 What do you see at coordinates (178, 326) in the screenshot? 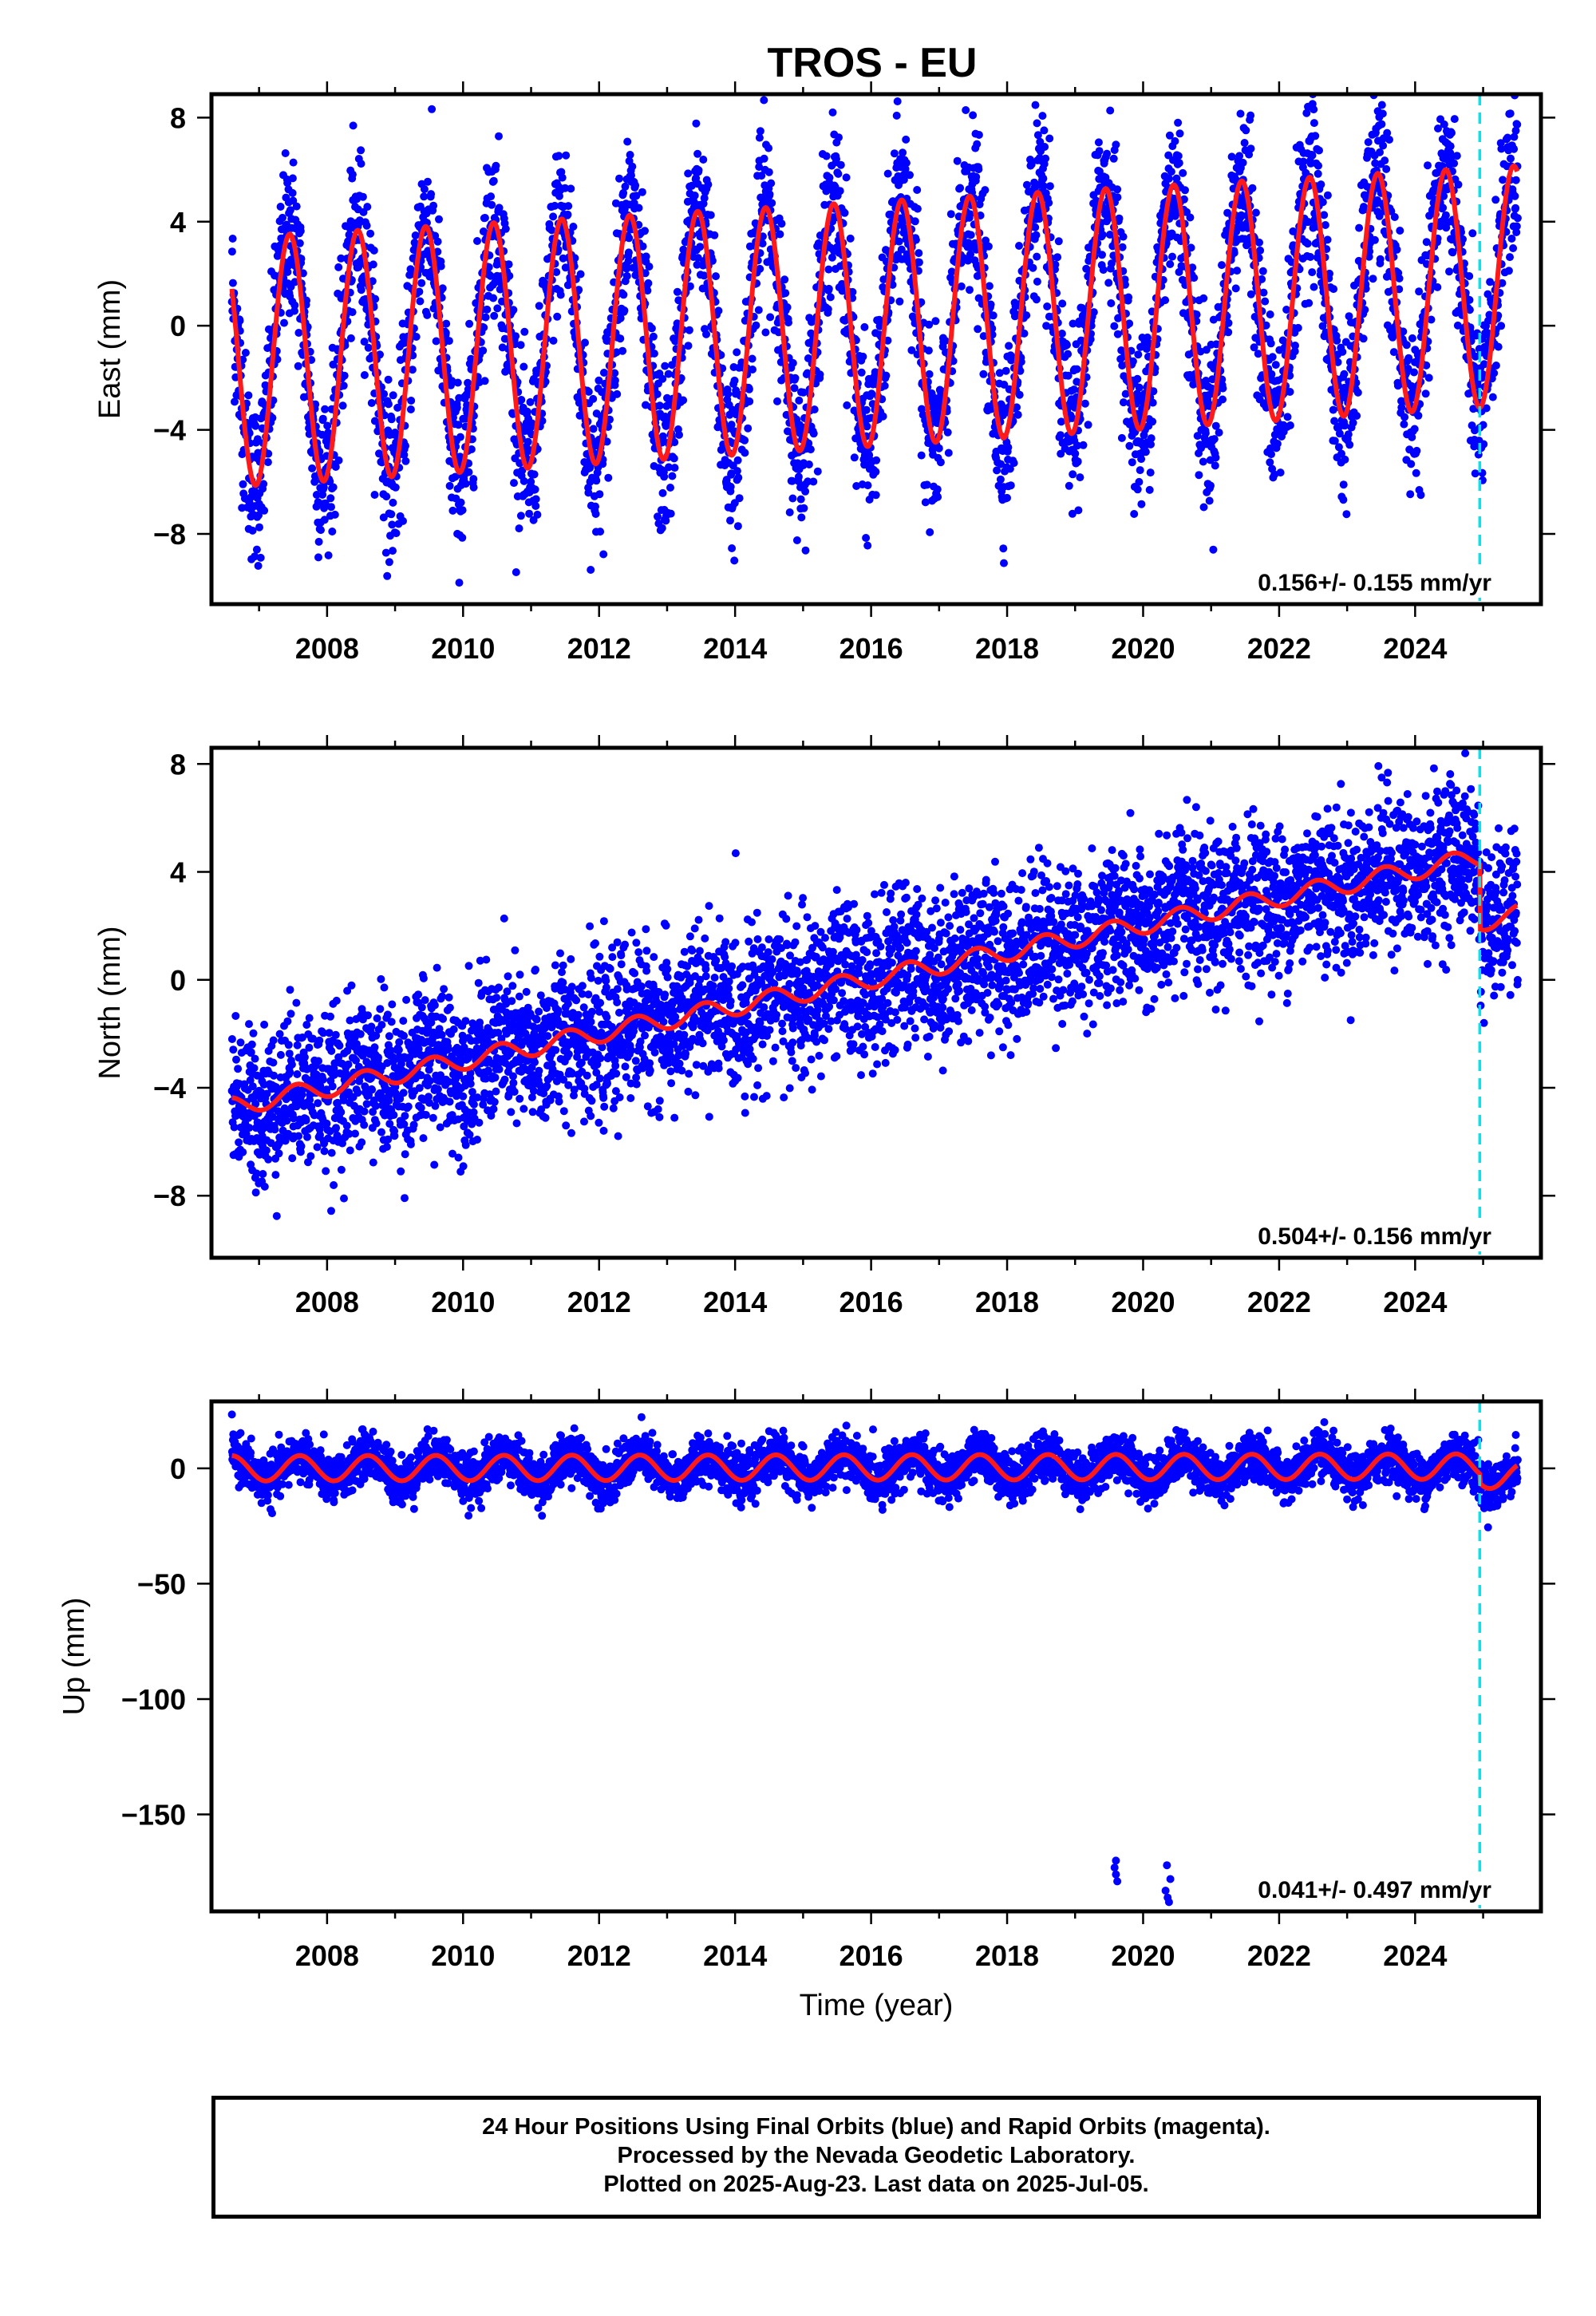
I see `east-ytick-label: 0` at bounding box center [178, 326].